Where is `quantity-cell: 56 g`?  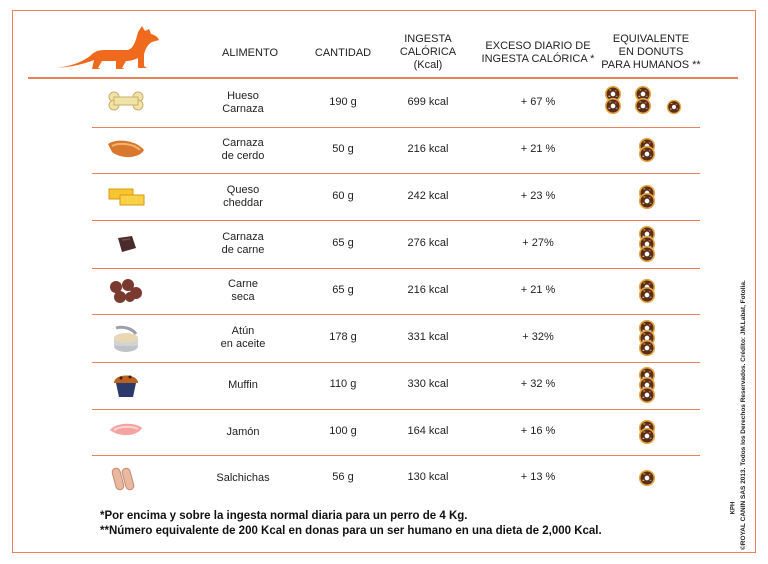 quantity-cell: 56 g is located at coordinates (343, 477).